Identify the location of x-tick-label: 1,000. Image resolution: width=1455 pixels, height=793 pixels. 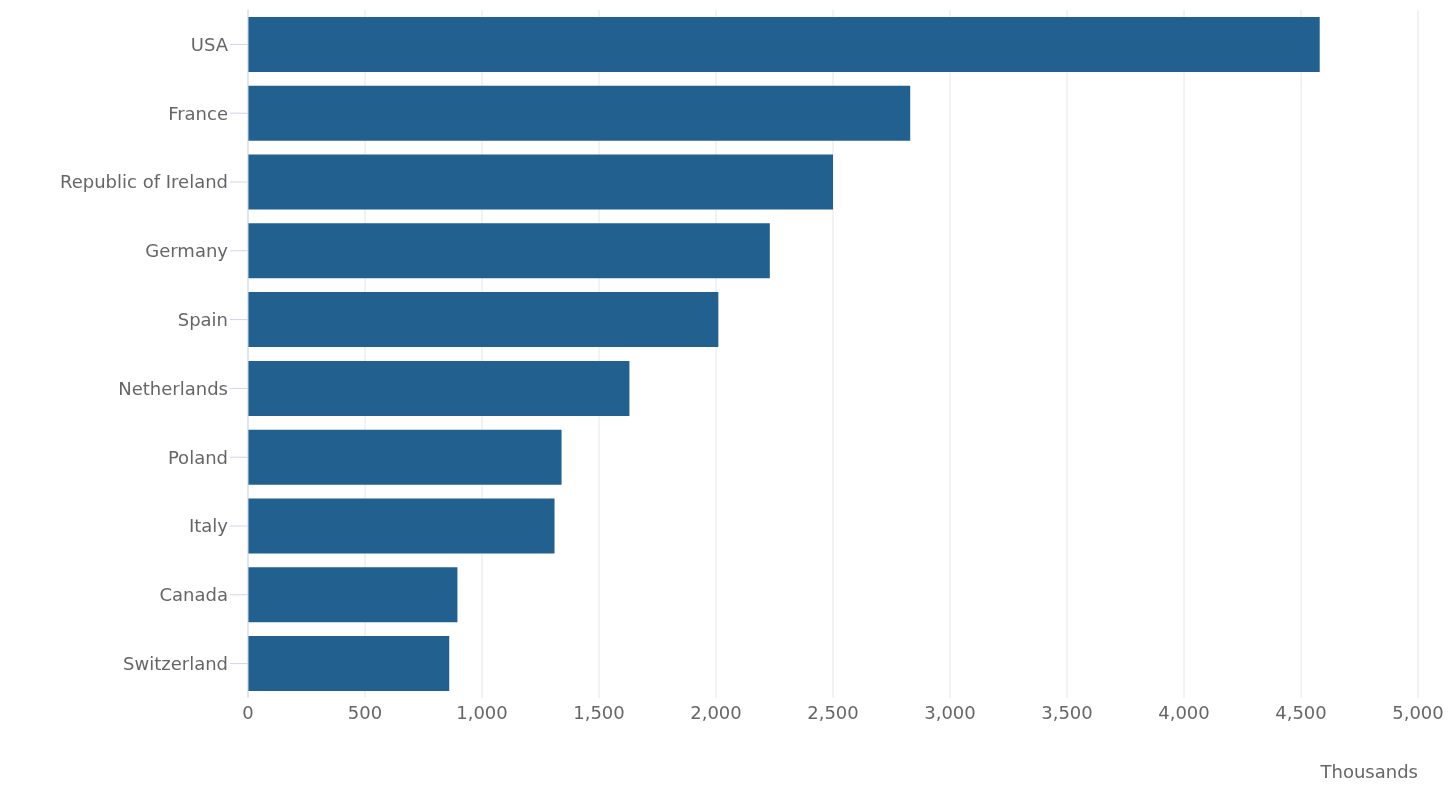
(482, 712).